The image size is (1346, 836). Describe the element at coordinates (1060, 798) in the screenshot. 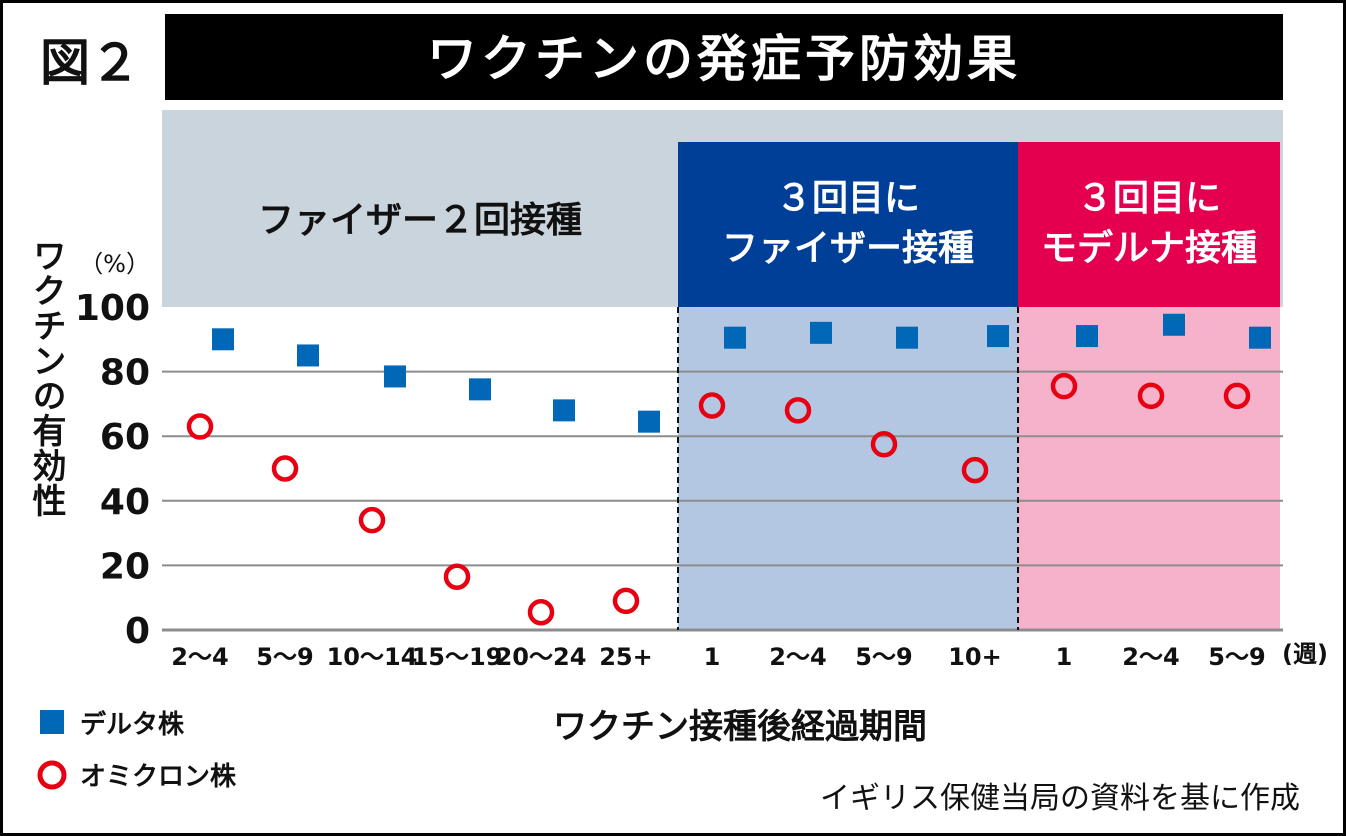

I see `source-note: イギリス保健当局の資料を基に作成` at that location.